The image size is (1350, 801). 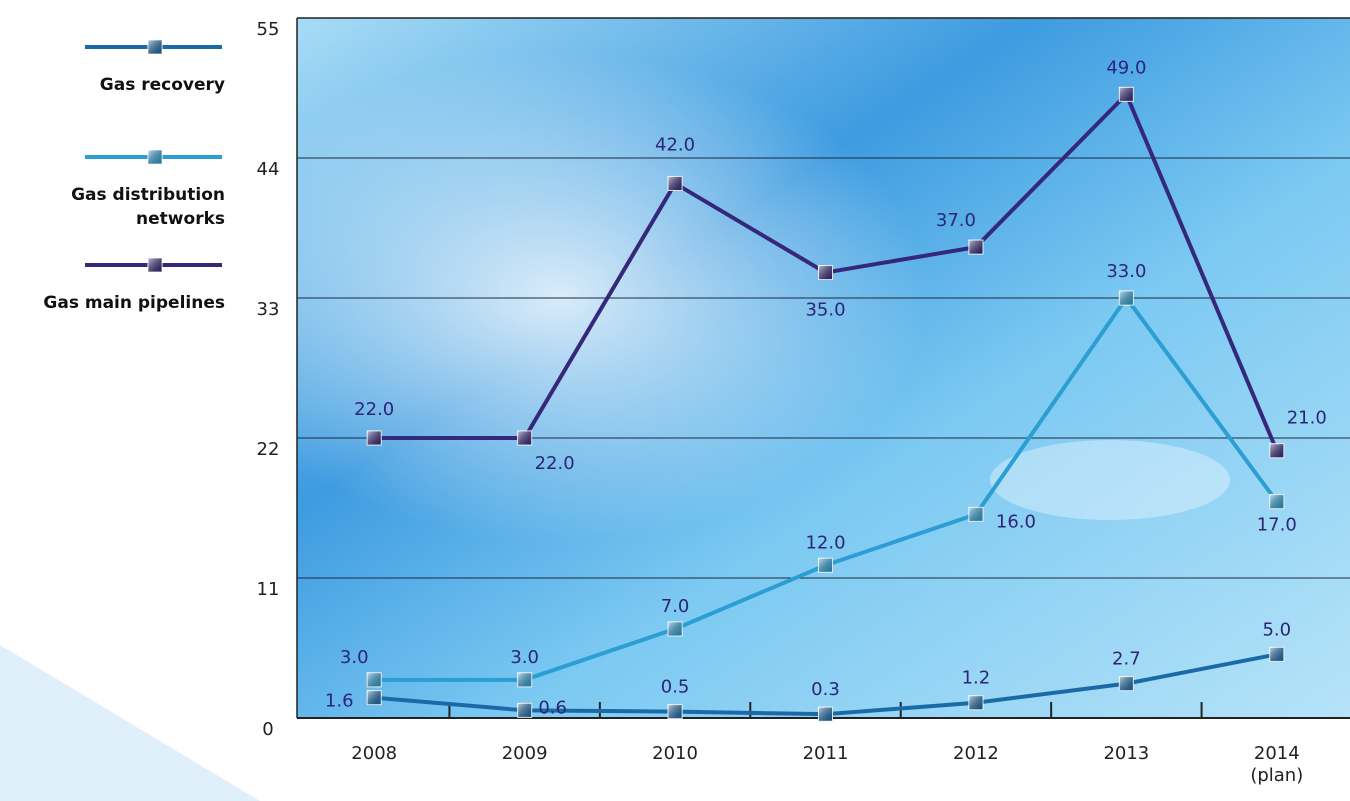 What do you see at coordinates (825, 310) in the screenshot?
I see `value-label: 35.0` at bounding box center [825, 310].